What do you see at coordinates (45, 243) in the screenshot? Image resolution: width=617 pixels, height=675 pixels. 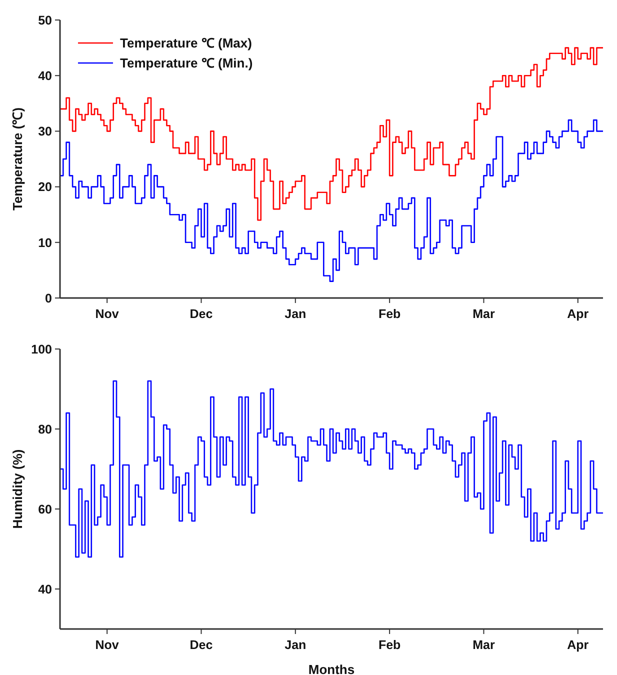 I see `y-tick-label: 10` at bounding box center [45, 243].